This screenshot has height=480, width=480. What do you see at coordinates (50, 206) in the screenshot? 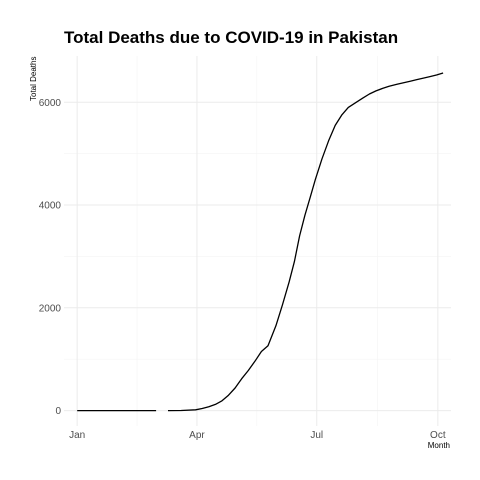
I see `y-tick-label: 4000` at bounding box center [50, 206].